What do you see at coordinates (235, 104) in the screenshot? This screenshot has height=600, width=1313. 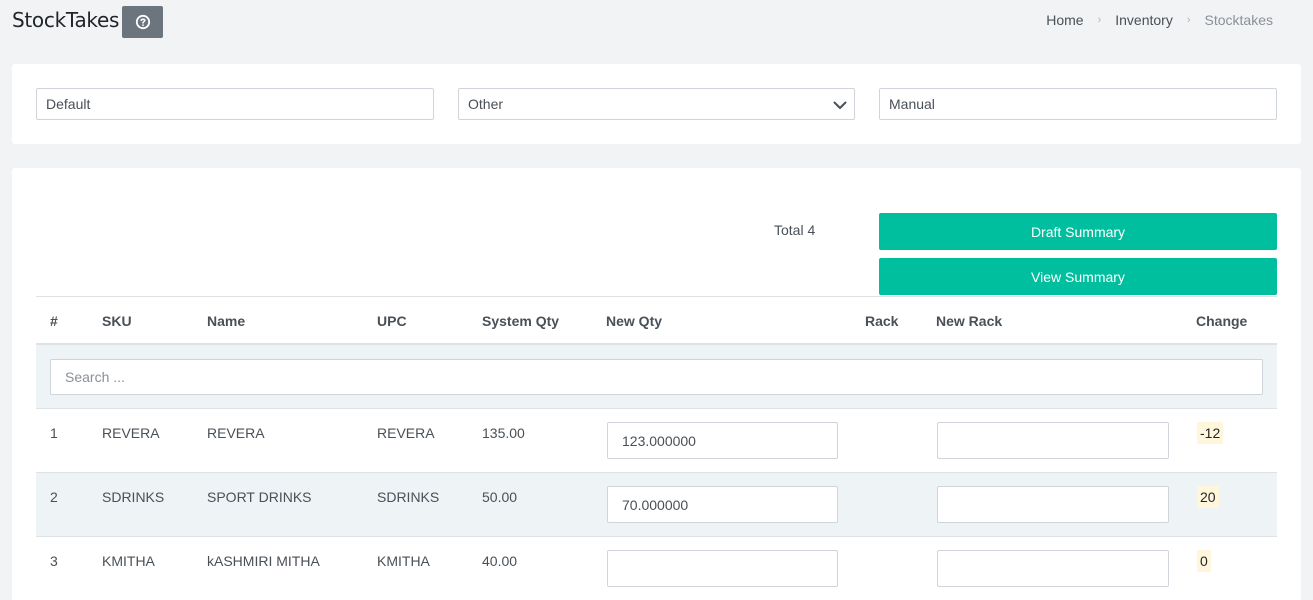 I see `filter-default-field: Default` at bounding box center [235, 104].